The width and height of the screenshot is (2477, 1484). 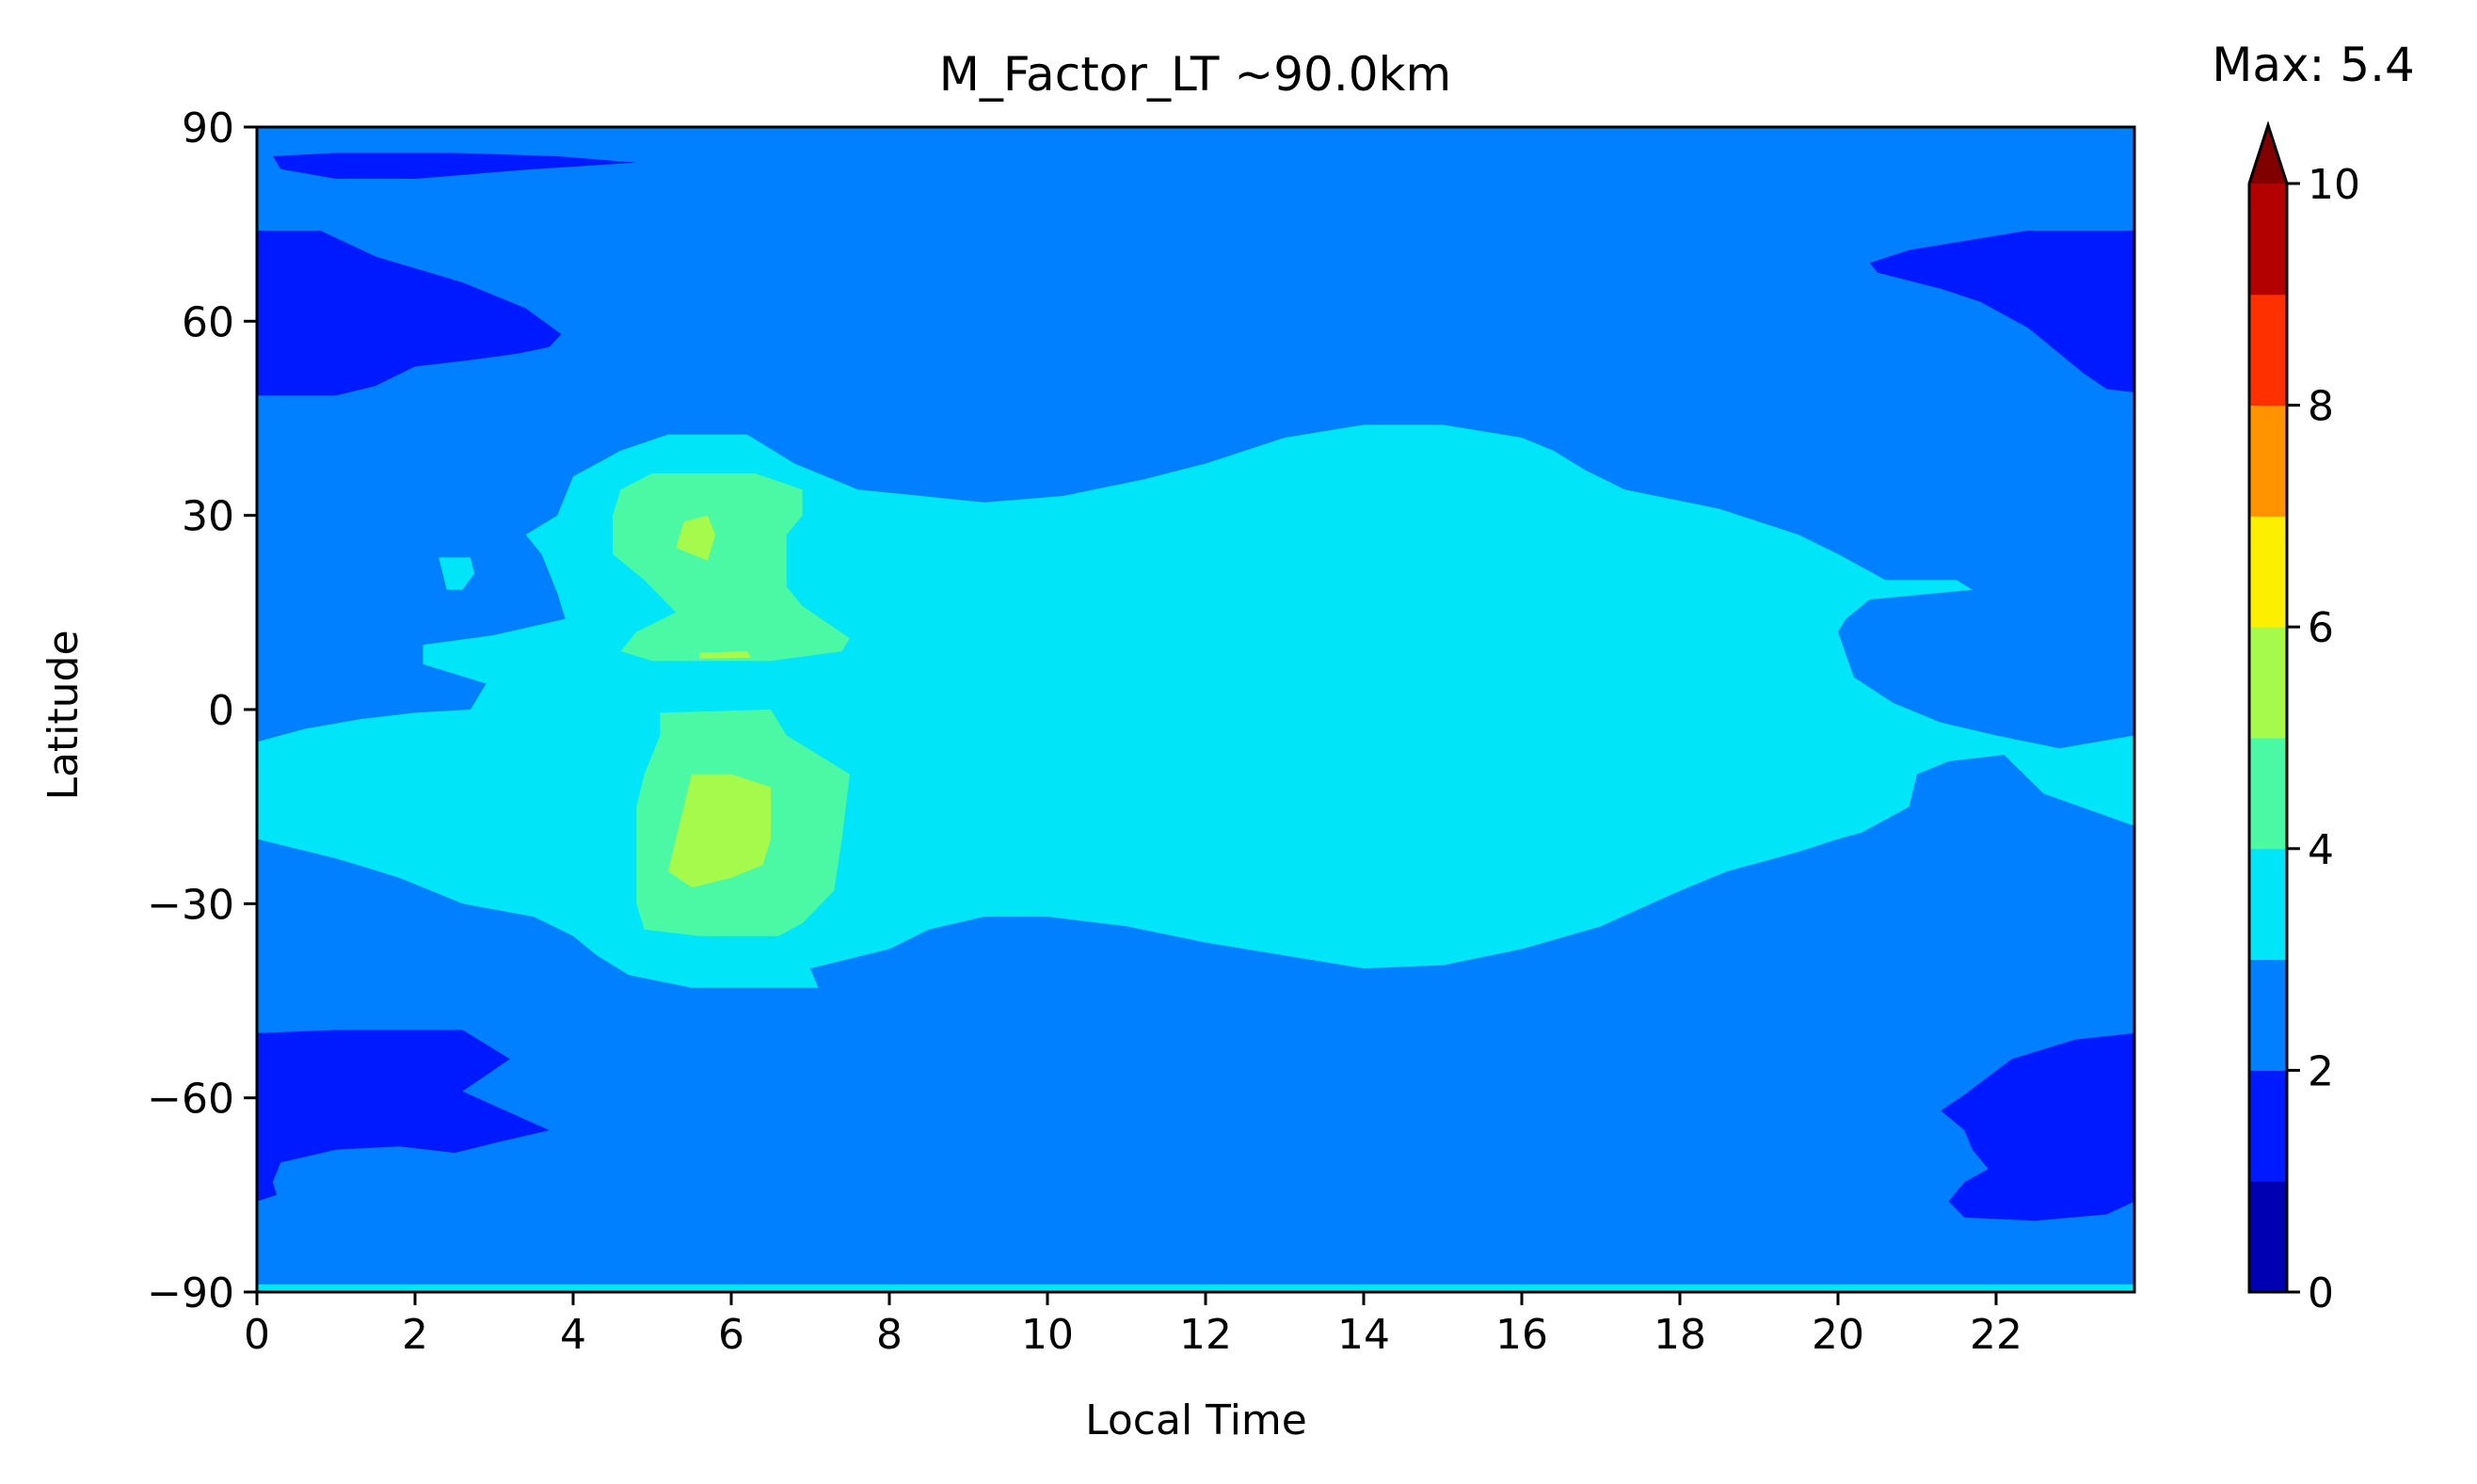 I want to click on band-3-4-ne-notch, so click(x=457, y=573).